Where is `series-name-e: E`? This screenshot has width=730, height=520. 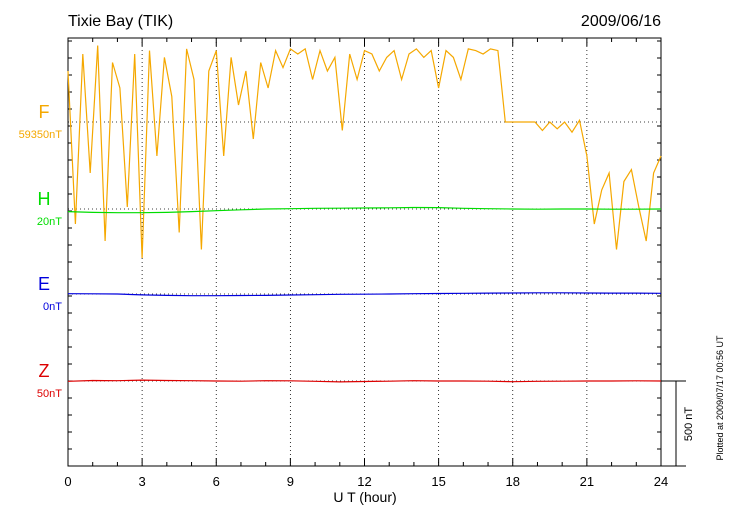 series-name-e: E is located at coordinates (44, 284).